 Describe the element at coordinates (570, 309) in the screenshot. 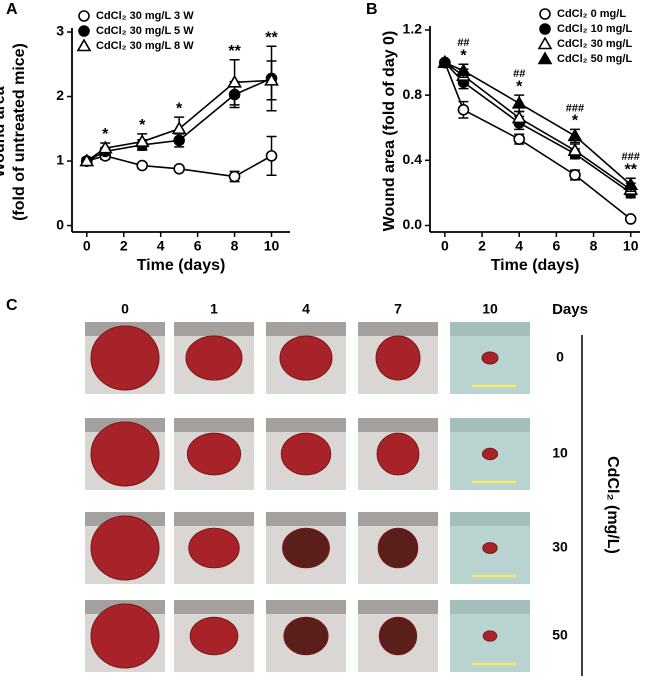

I see `column-title: Days` at that location.